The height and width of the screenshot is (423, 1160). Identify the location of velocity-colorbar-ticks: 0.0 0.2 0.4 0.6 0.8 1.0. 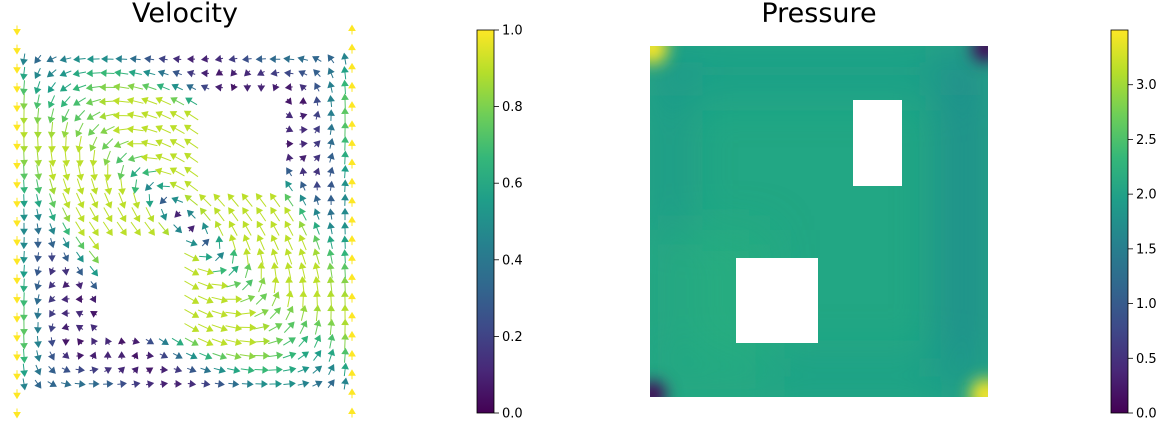
(508, 223).